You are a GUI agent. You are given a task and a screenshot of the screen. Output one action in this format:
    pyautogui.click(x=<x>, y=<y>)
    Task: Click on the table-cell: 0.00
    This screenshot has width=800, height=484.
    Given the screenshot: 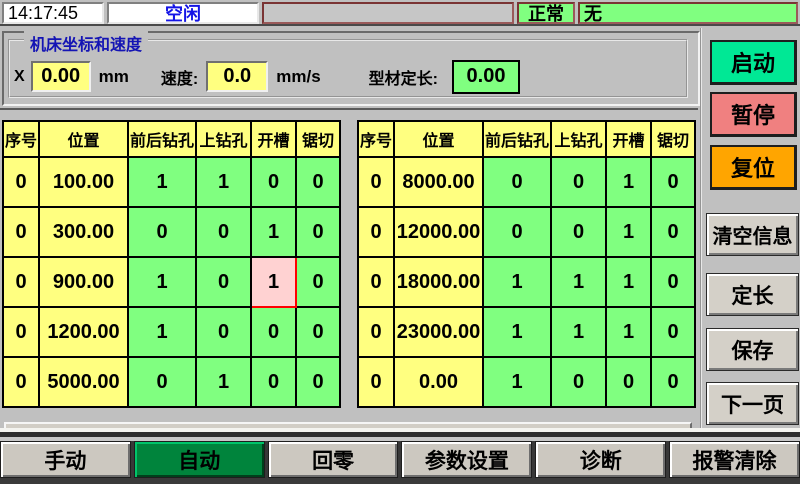 What is the action you would take?
    pyautogui.click(x=438, y=382)
    